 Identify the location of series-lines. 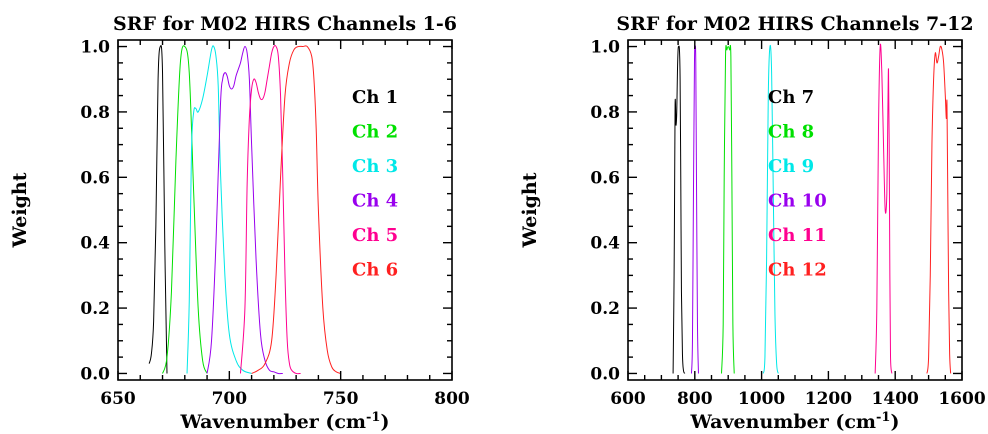
(244, 210).